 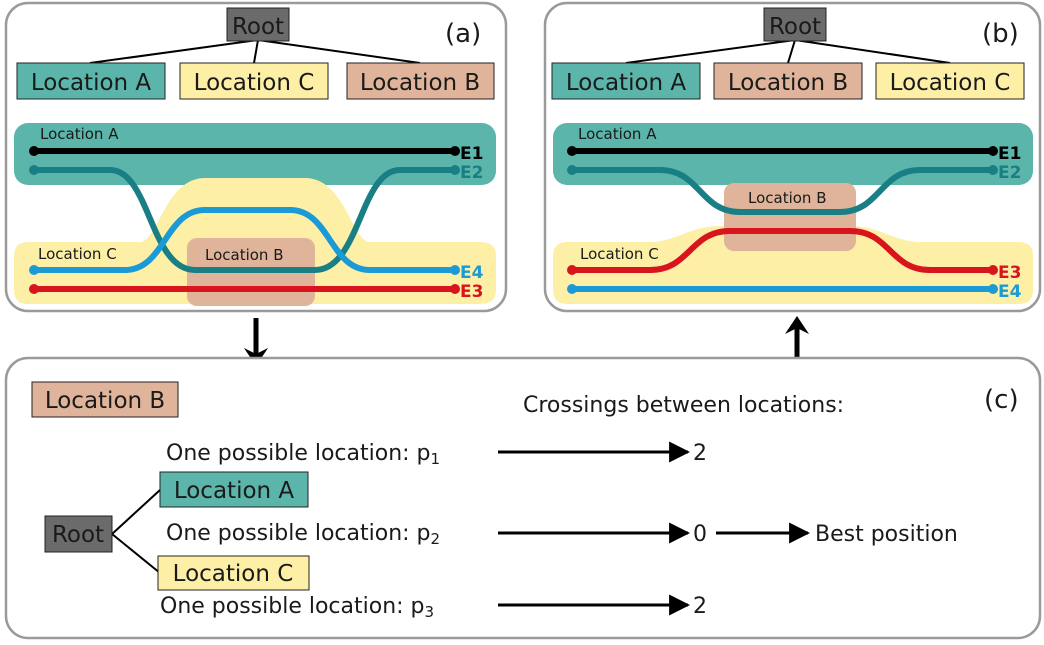 What do you see at coordinates (244, 240) in the screenshot?
I see `edge-e4-line` at bounding box center [244, 240].